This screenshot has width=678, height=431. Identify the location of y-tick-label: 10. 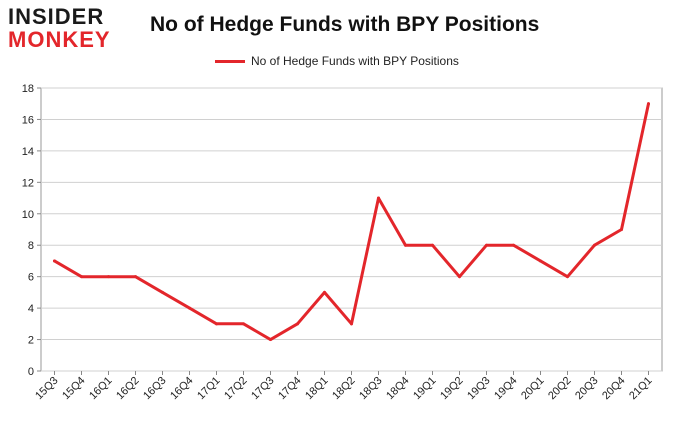
(28, 215).